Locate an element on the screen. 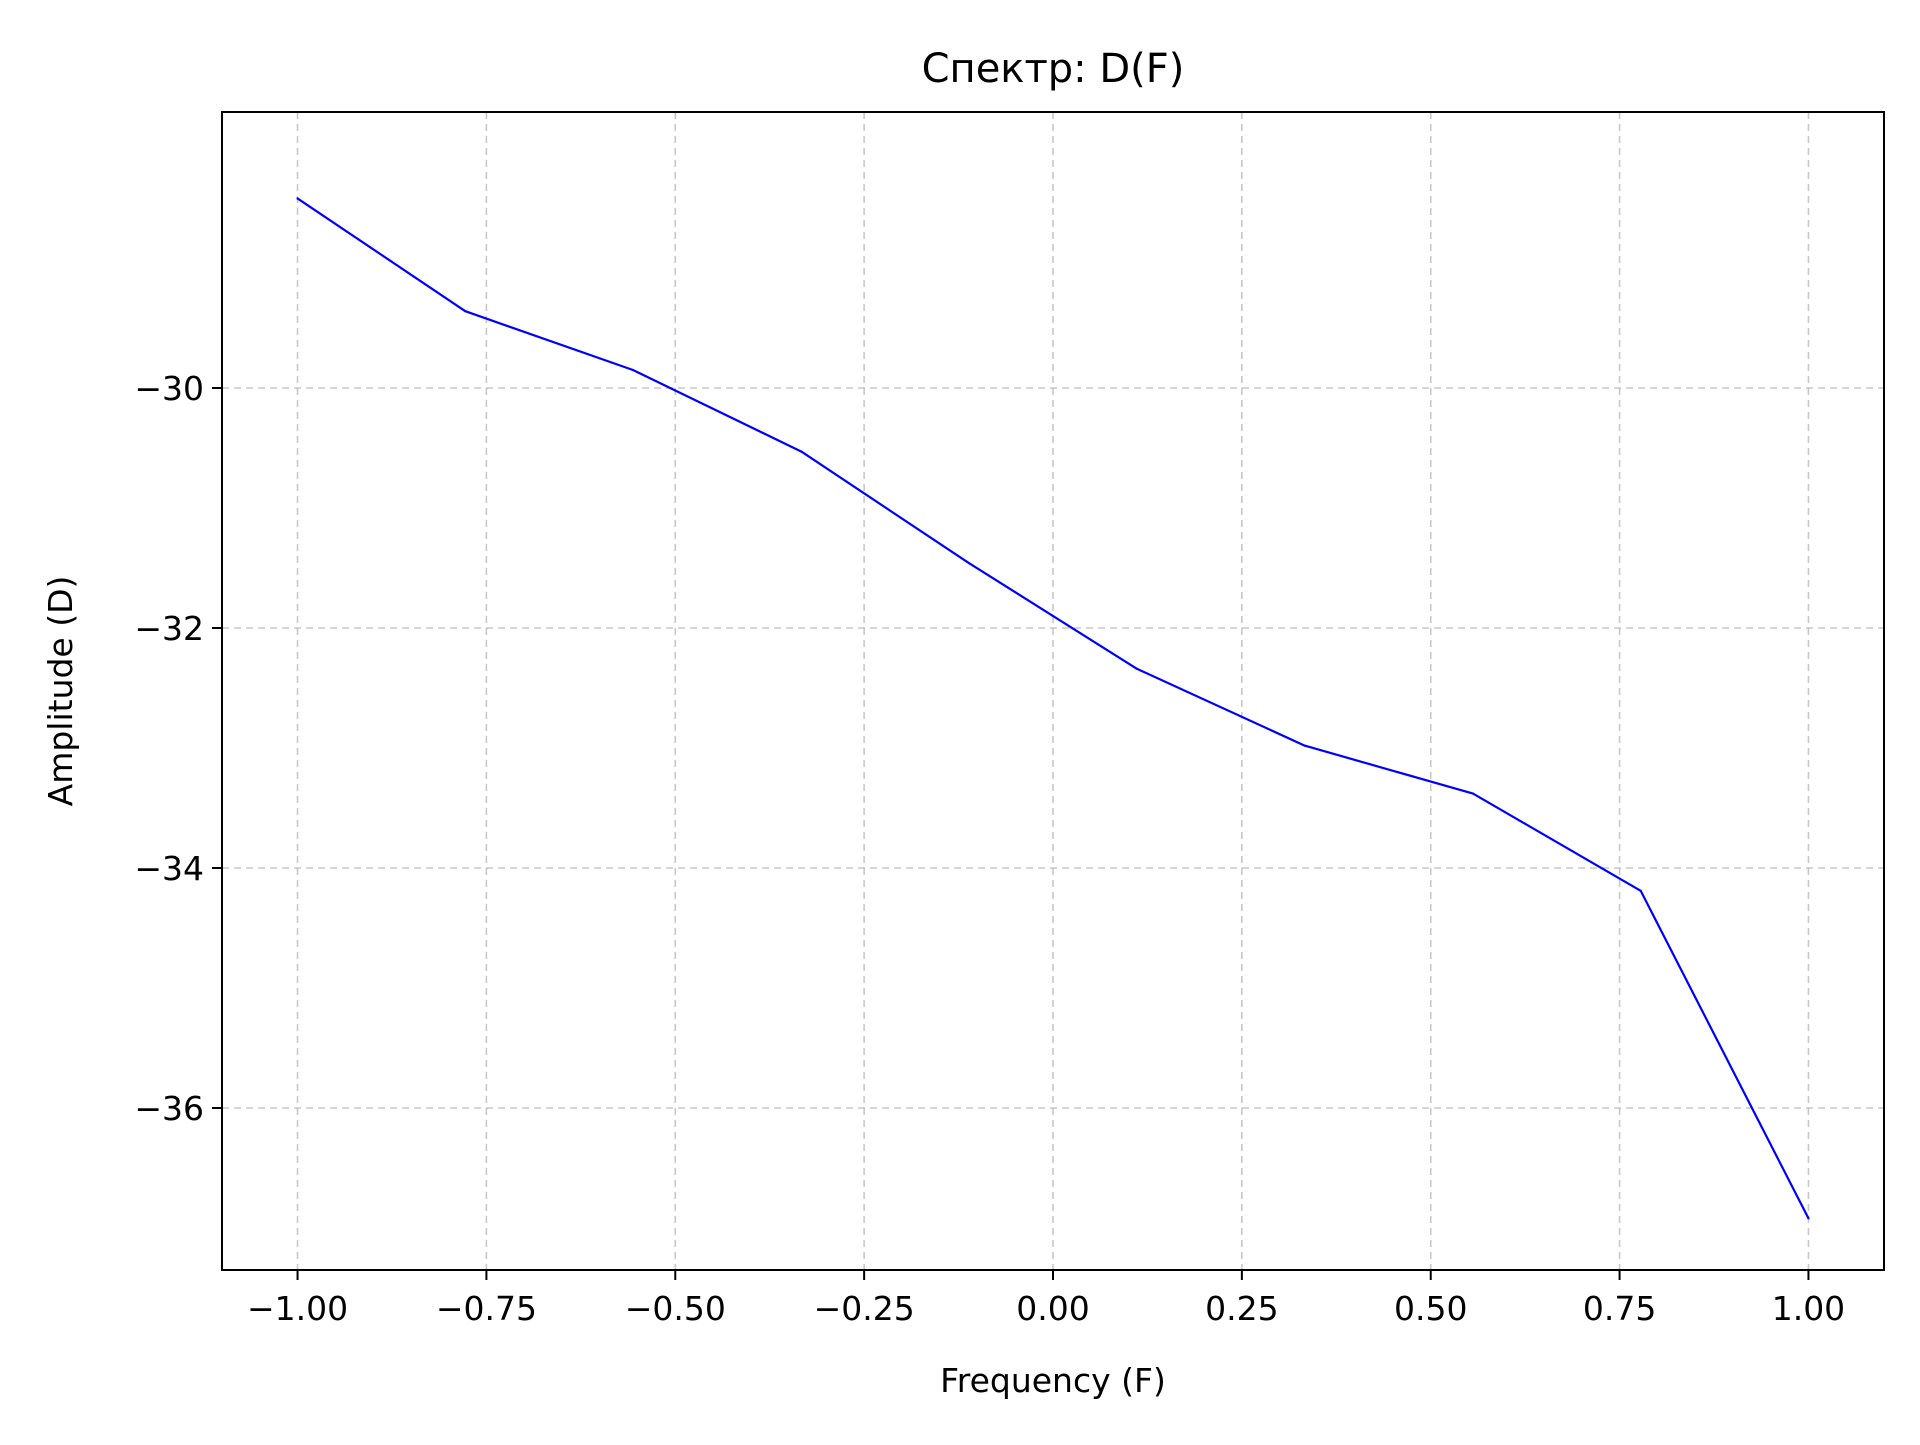  y-tick-label: −36 is located at coordinates (169, 1108).